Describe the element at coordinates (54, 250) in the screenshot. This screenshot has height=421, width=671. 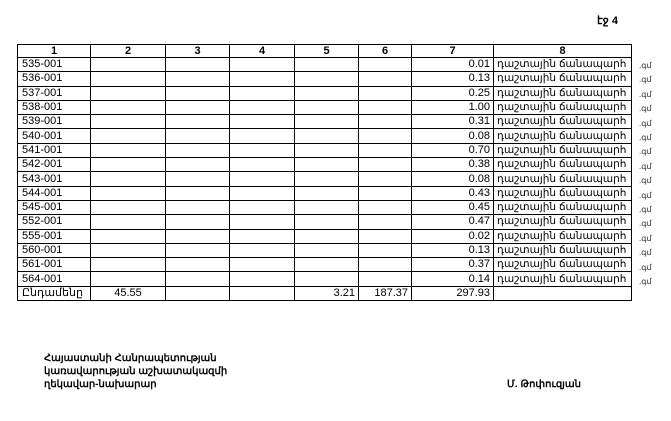
I see `parcel-code: 560-001` at that location.